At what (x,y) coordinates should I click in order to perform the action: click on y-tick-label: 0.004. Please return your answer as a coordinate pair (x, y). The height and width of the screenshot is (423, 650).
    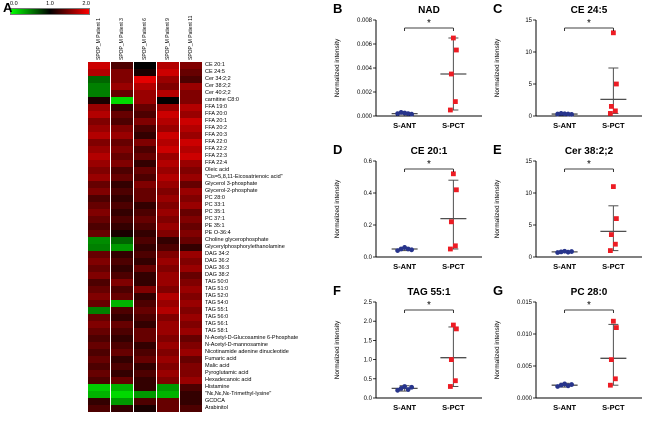
    Looking at the image, I should click on (365, 69).